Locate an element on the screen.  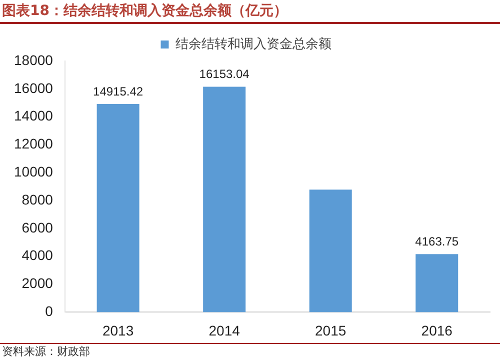
data-label: 4163.75 is located at coordinates (437, 241).